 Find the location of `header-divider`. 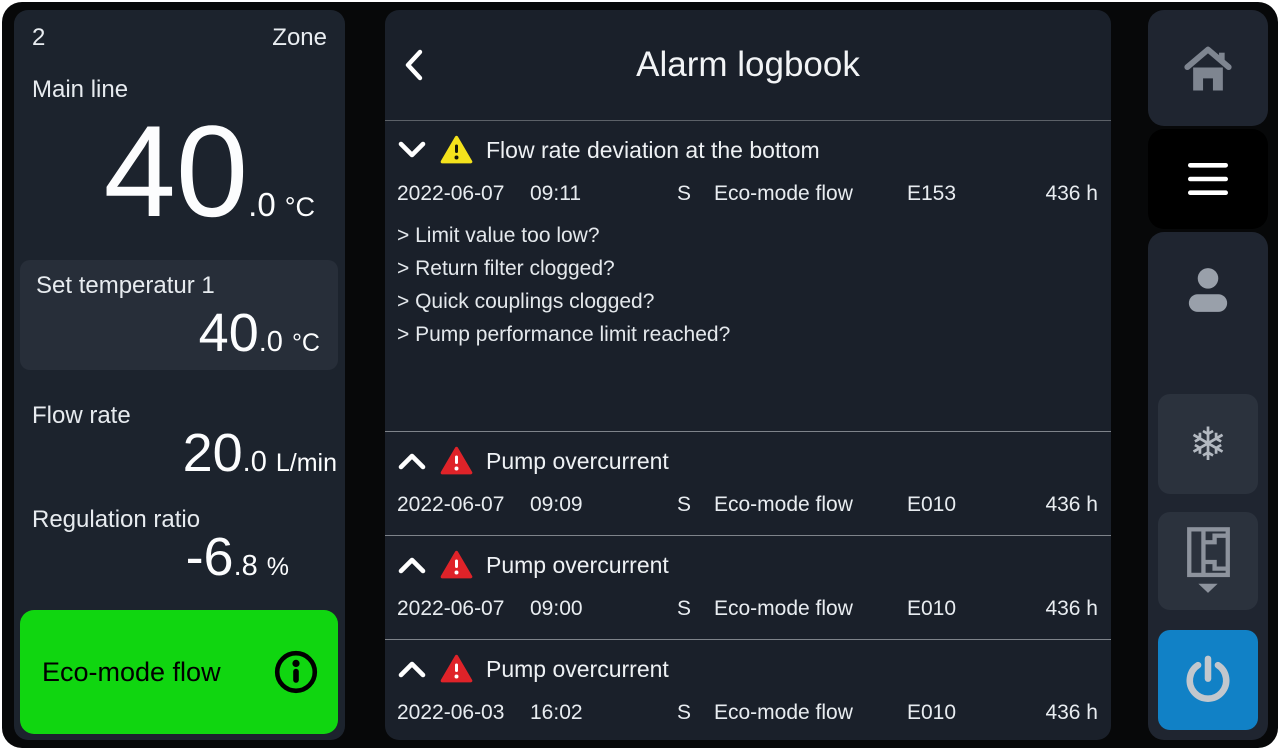

header-divider is located at coordinates (748, 120).